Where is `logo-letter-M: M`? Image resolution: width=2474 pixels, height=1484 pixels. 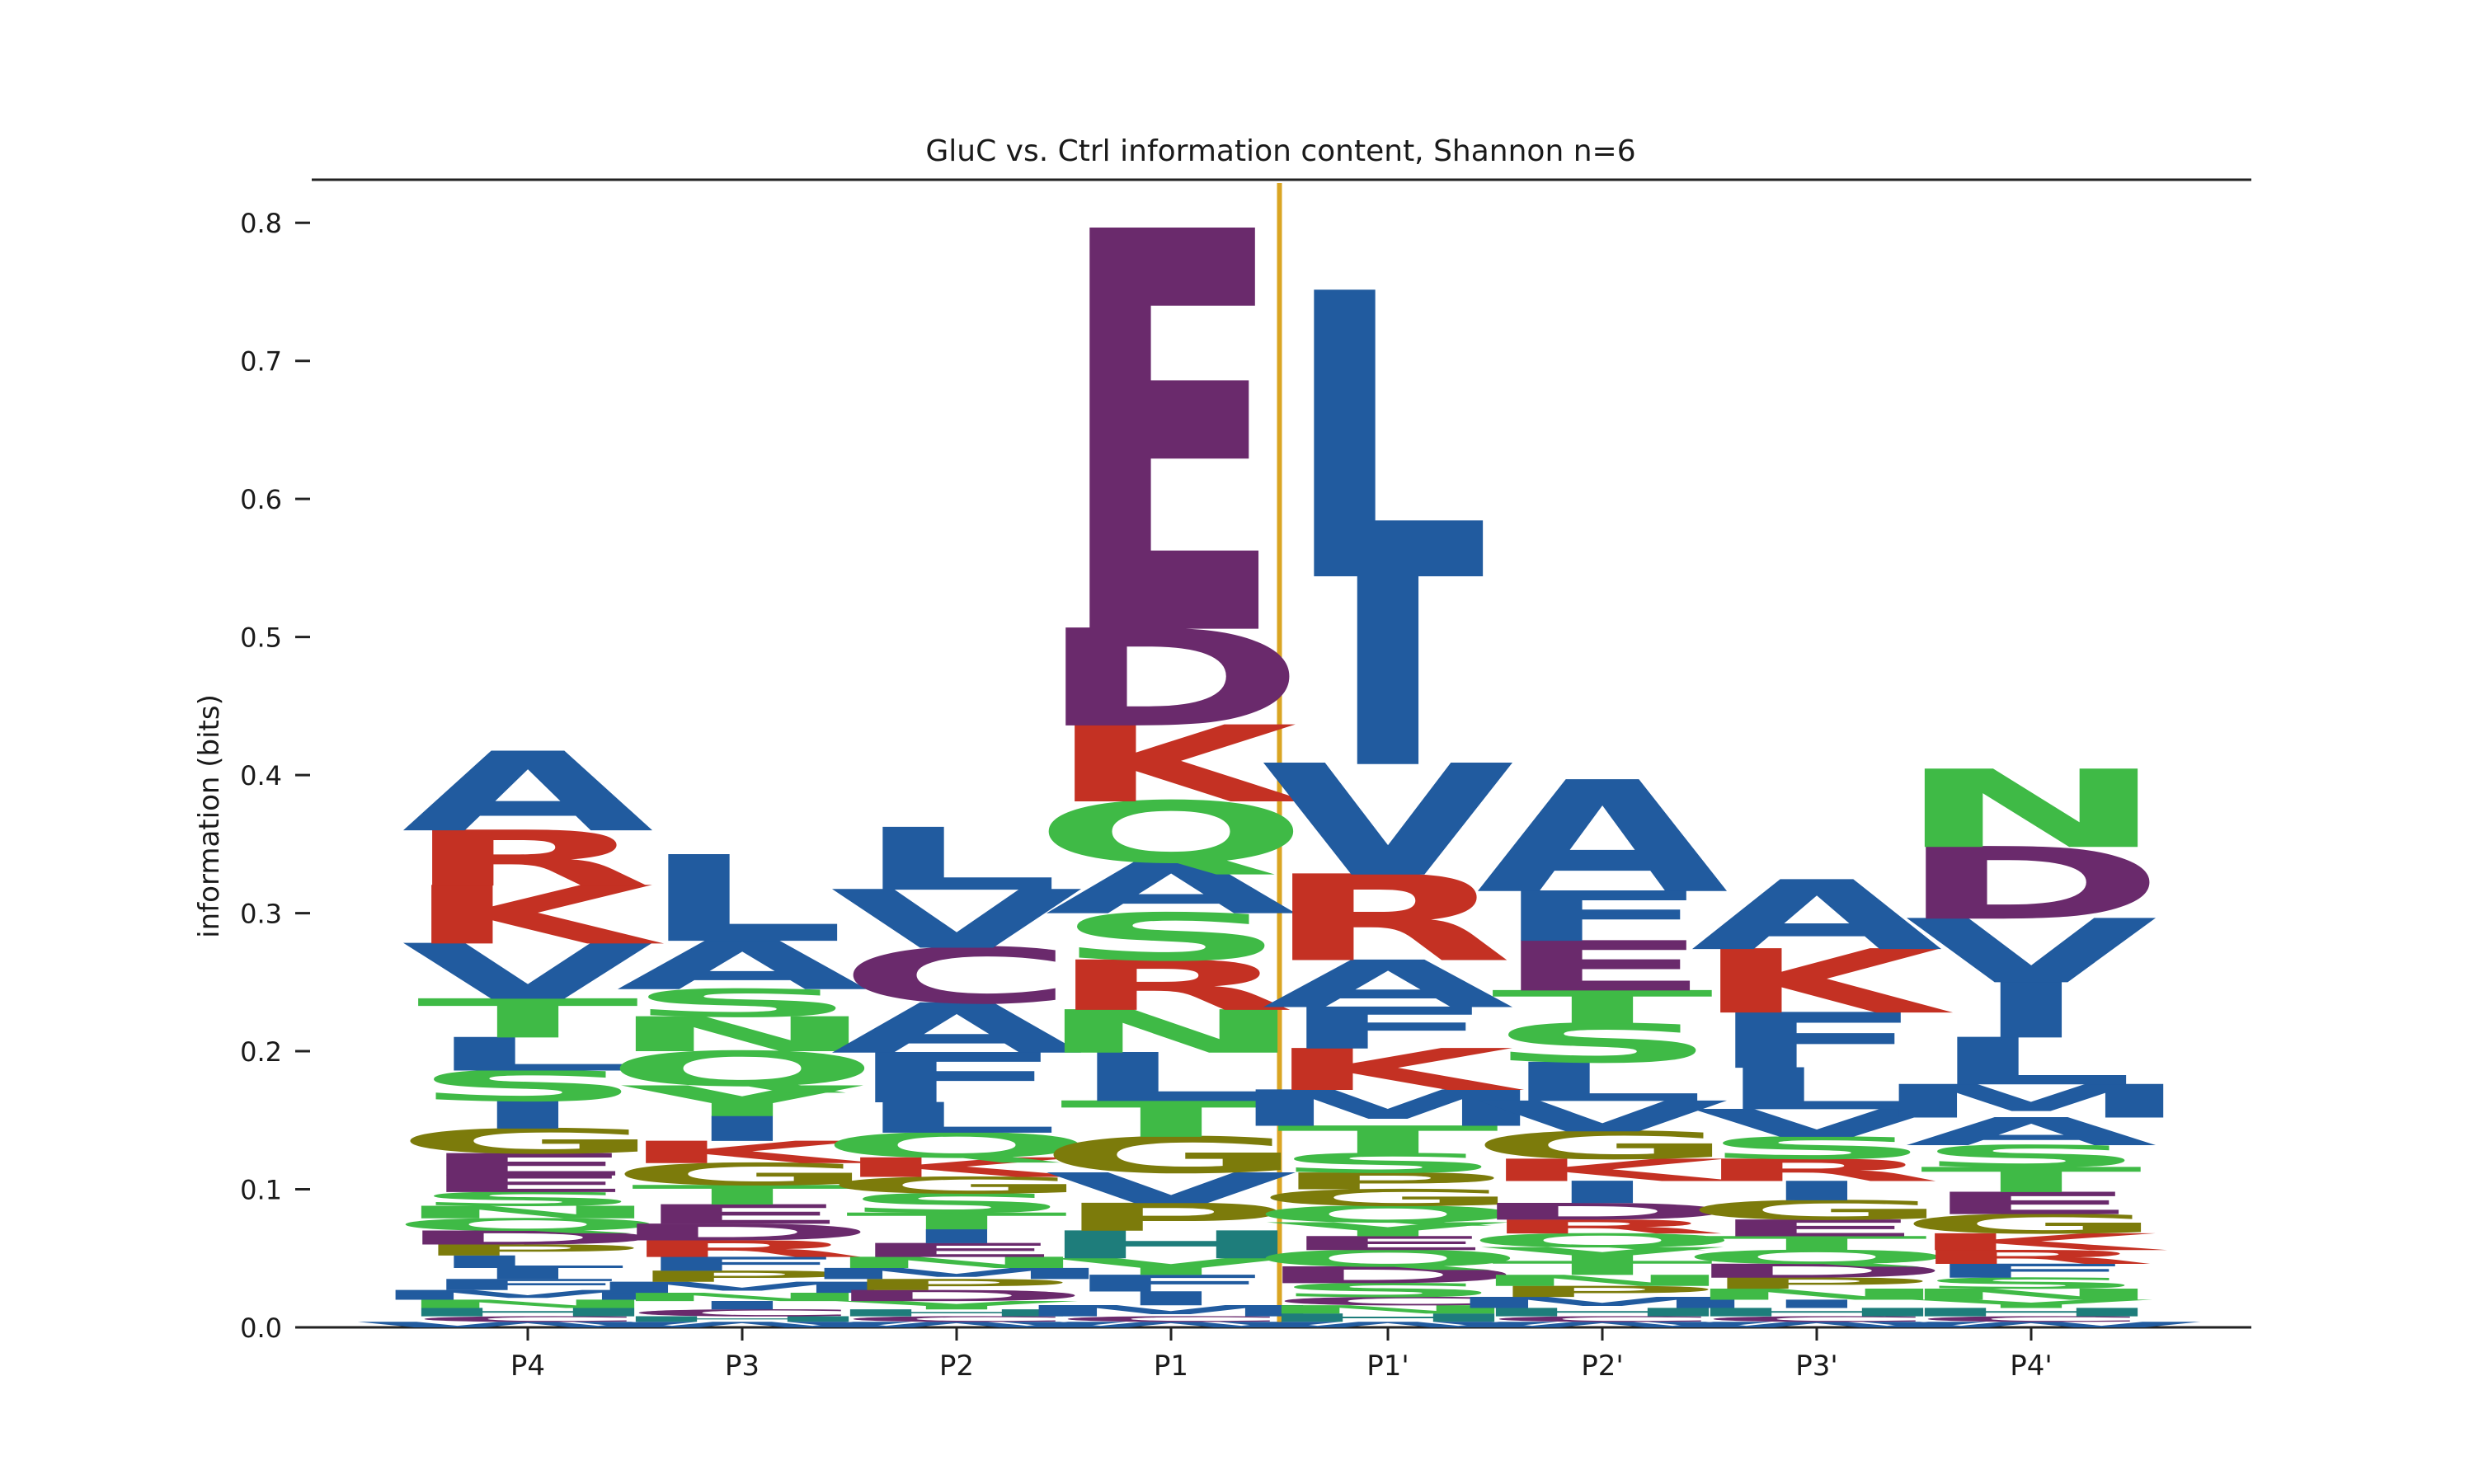 logo-letter-M: M is located at coordinates (1171, 1311).